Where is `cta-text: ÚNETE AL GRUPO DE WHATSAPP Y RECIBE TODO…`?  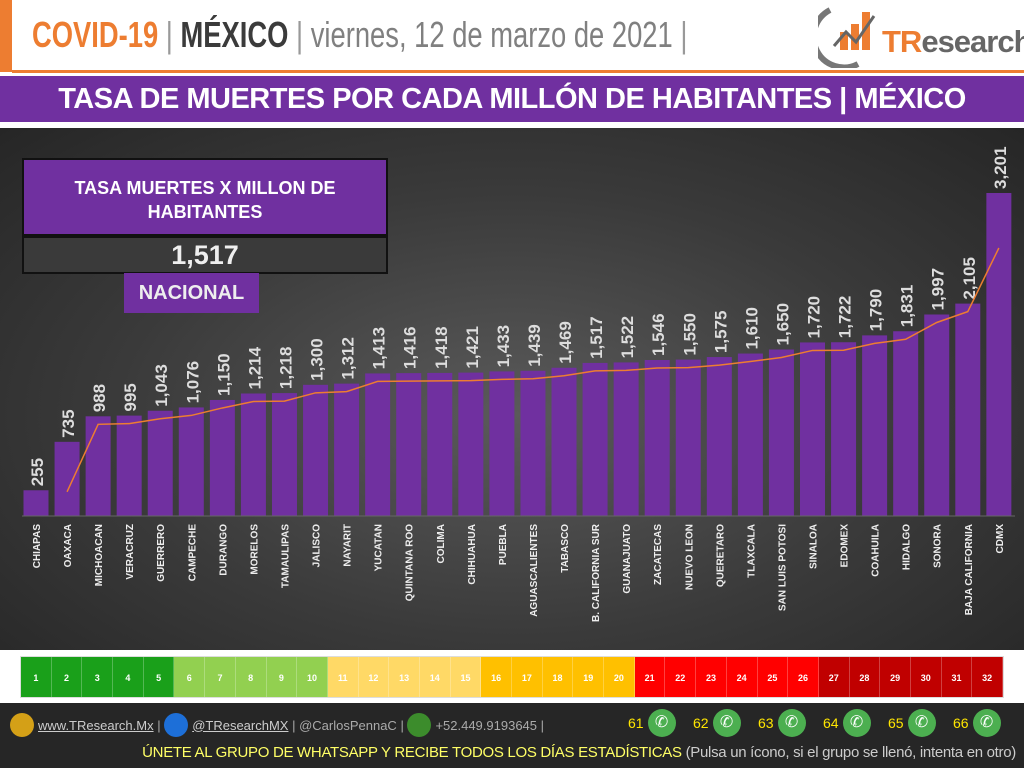 cta-text: ÚNETE AL GRUPO DE WHATSAPP Y RECIBE TODO… is located at coordinates (579, 752).